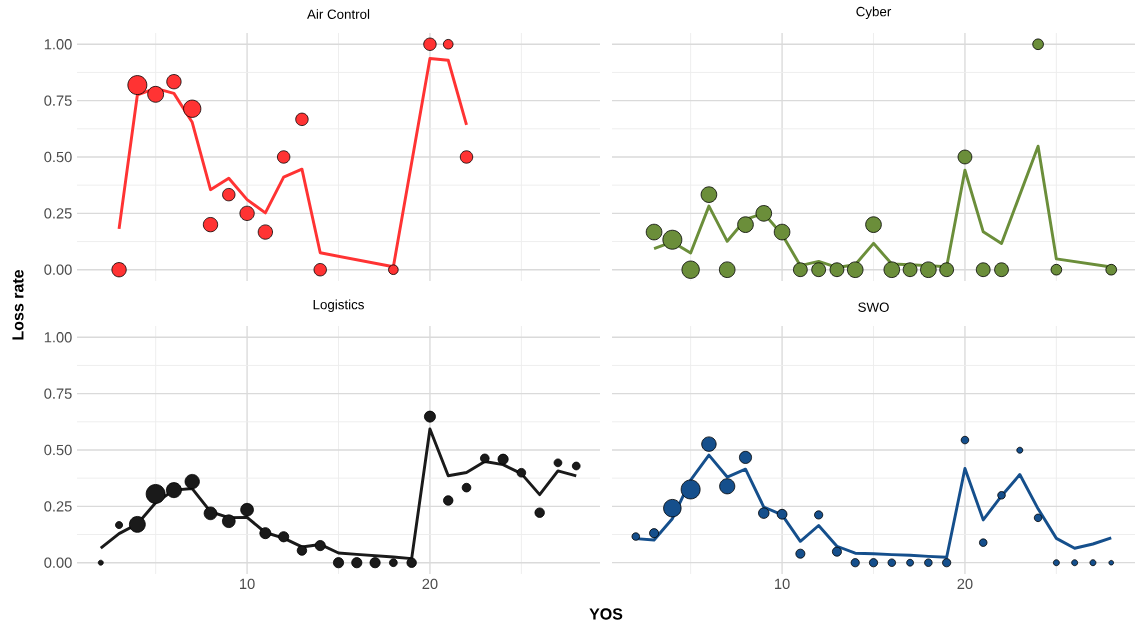 The height and width of the screenshot is (627, 1135). Describe the element at coordinates (18, 304) in the screenshot. I see `y-axis-title: Loss rate` at that location.